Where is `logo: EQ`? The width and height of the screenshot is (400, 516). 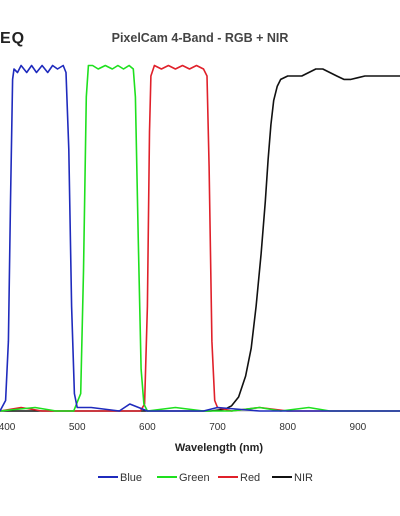 logo: EQ is located at coordinates (13, 38).